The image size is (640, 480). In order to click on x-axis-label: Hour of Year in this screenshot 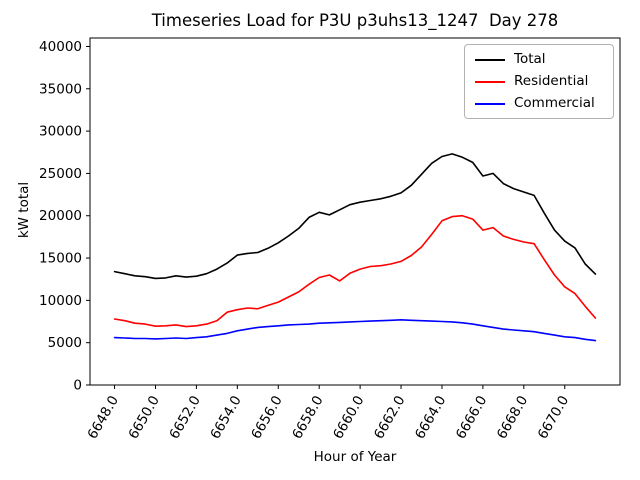, I will do `click(355, 457)`.